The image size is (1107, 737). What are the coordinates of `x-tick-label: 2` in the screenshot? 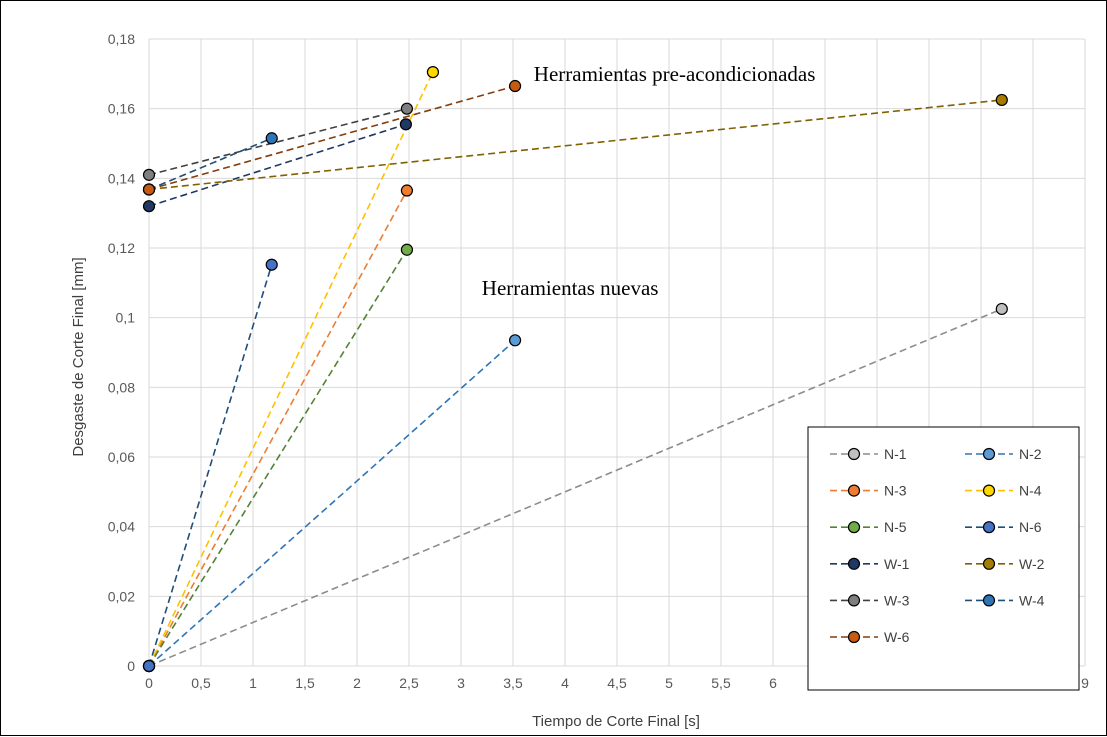 It's located at (357, 683).